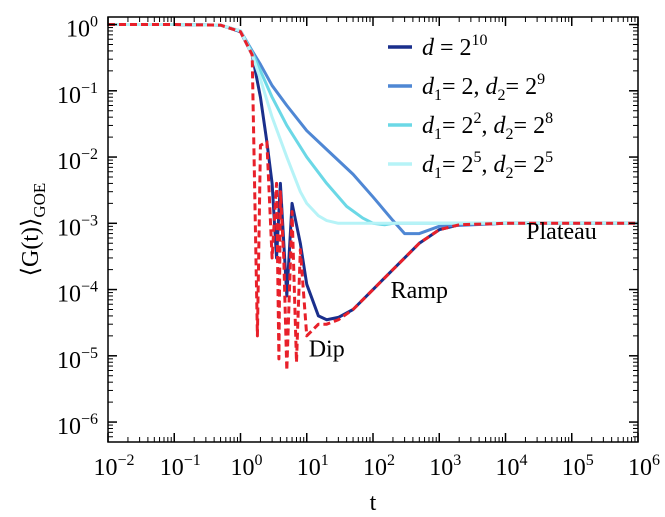  I want to click on y-axis-title-text: ⟨G(t)⟩GOE, so click(33, 230).